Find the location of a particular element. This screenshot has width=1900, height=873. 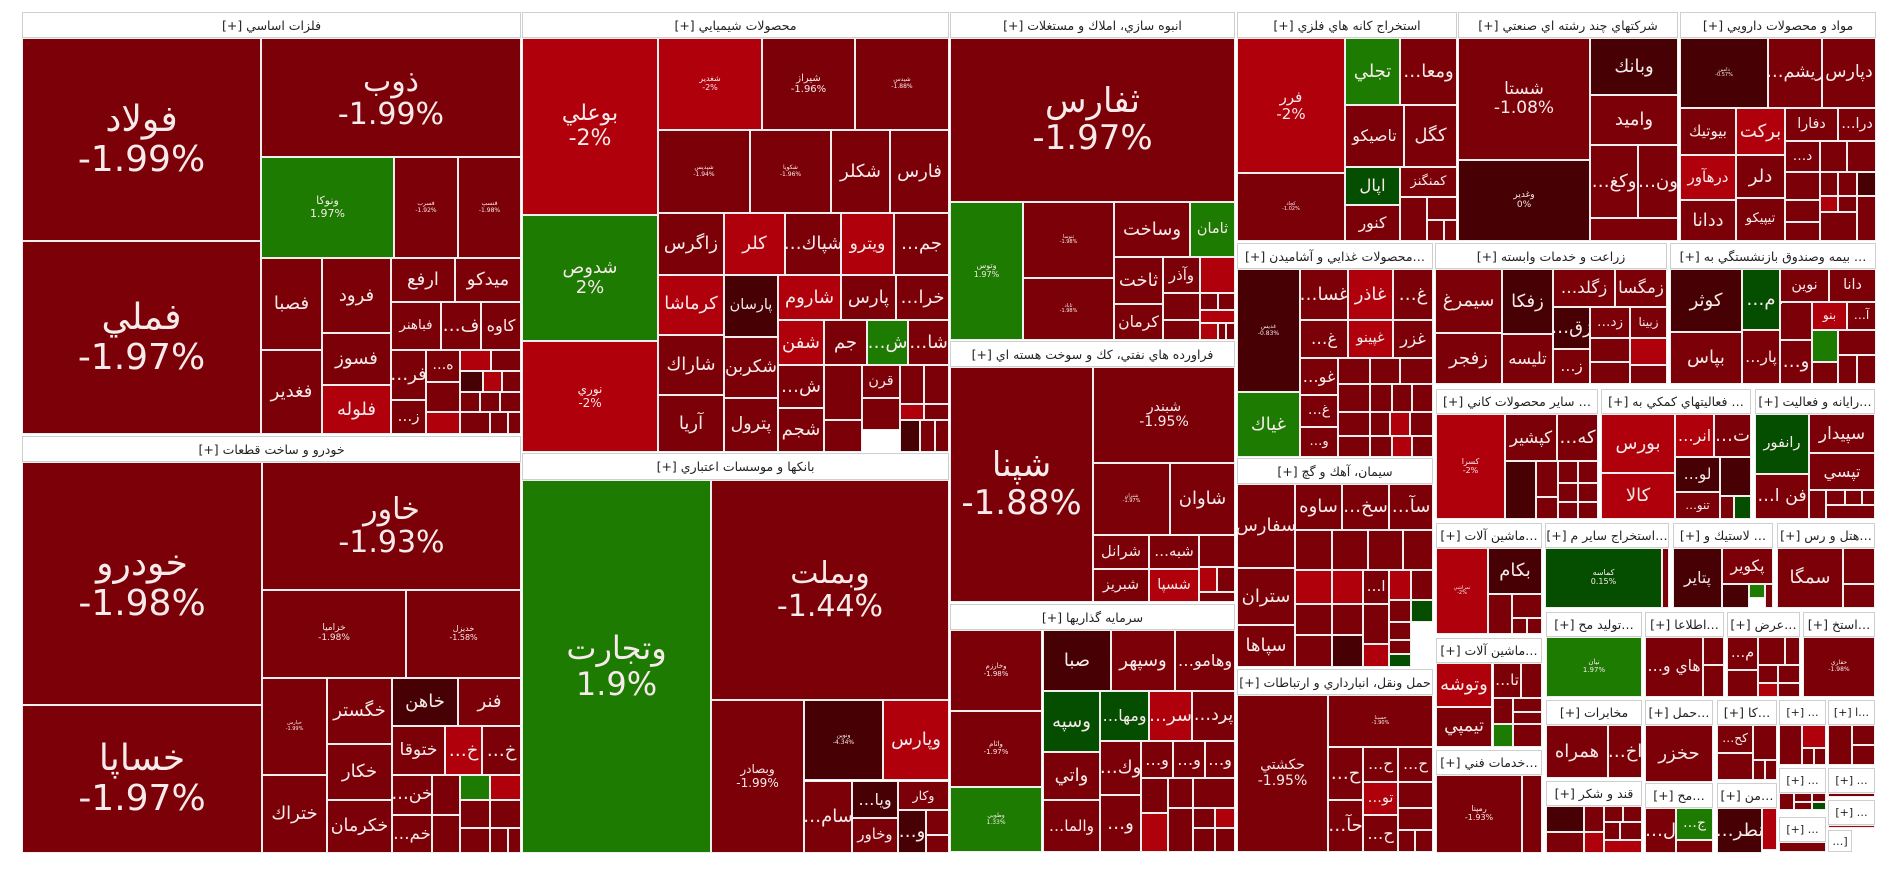

sector-header: …هتل و رس [+] is located at coordinates (1826, 535).